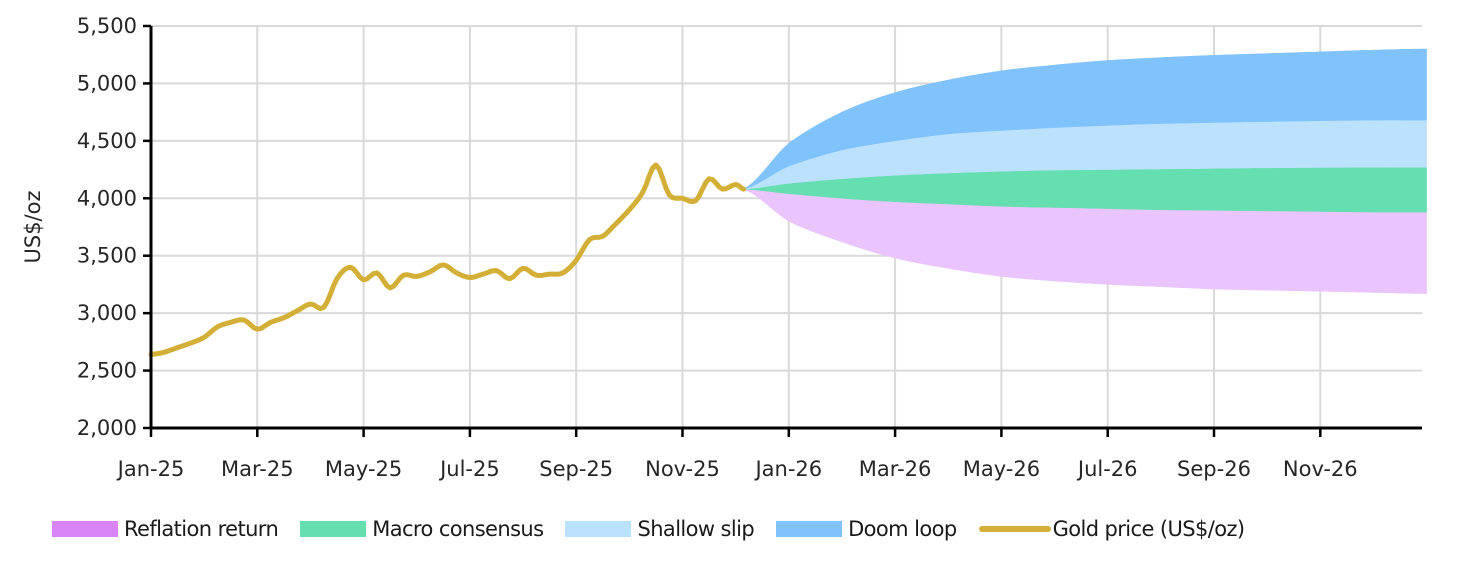 The height and width of the screenshot is (565, 1483). Describe the element at coordinates (107, 371) in the screenshot. I see `y-tick-label: 2,500` at that location.